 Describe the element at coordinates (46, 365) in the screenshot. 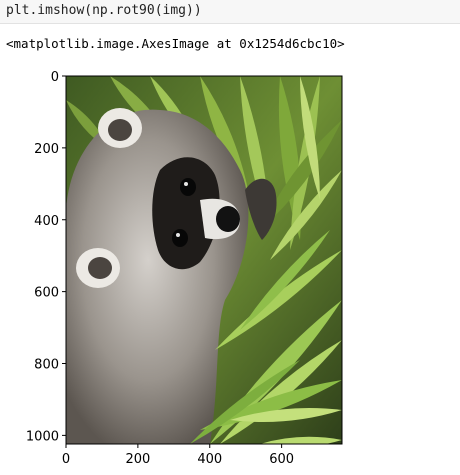

I see `y-tick-label: 800` at that location.